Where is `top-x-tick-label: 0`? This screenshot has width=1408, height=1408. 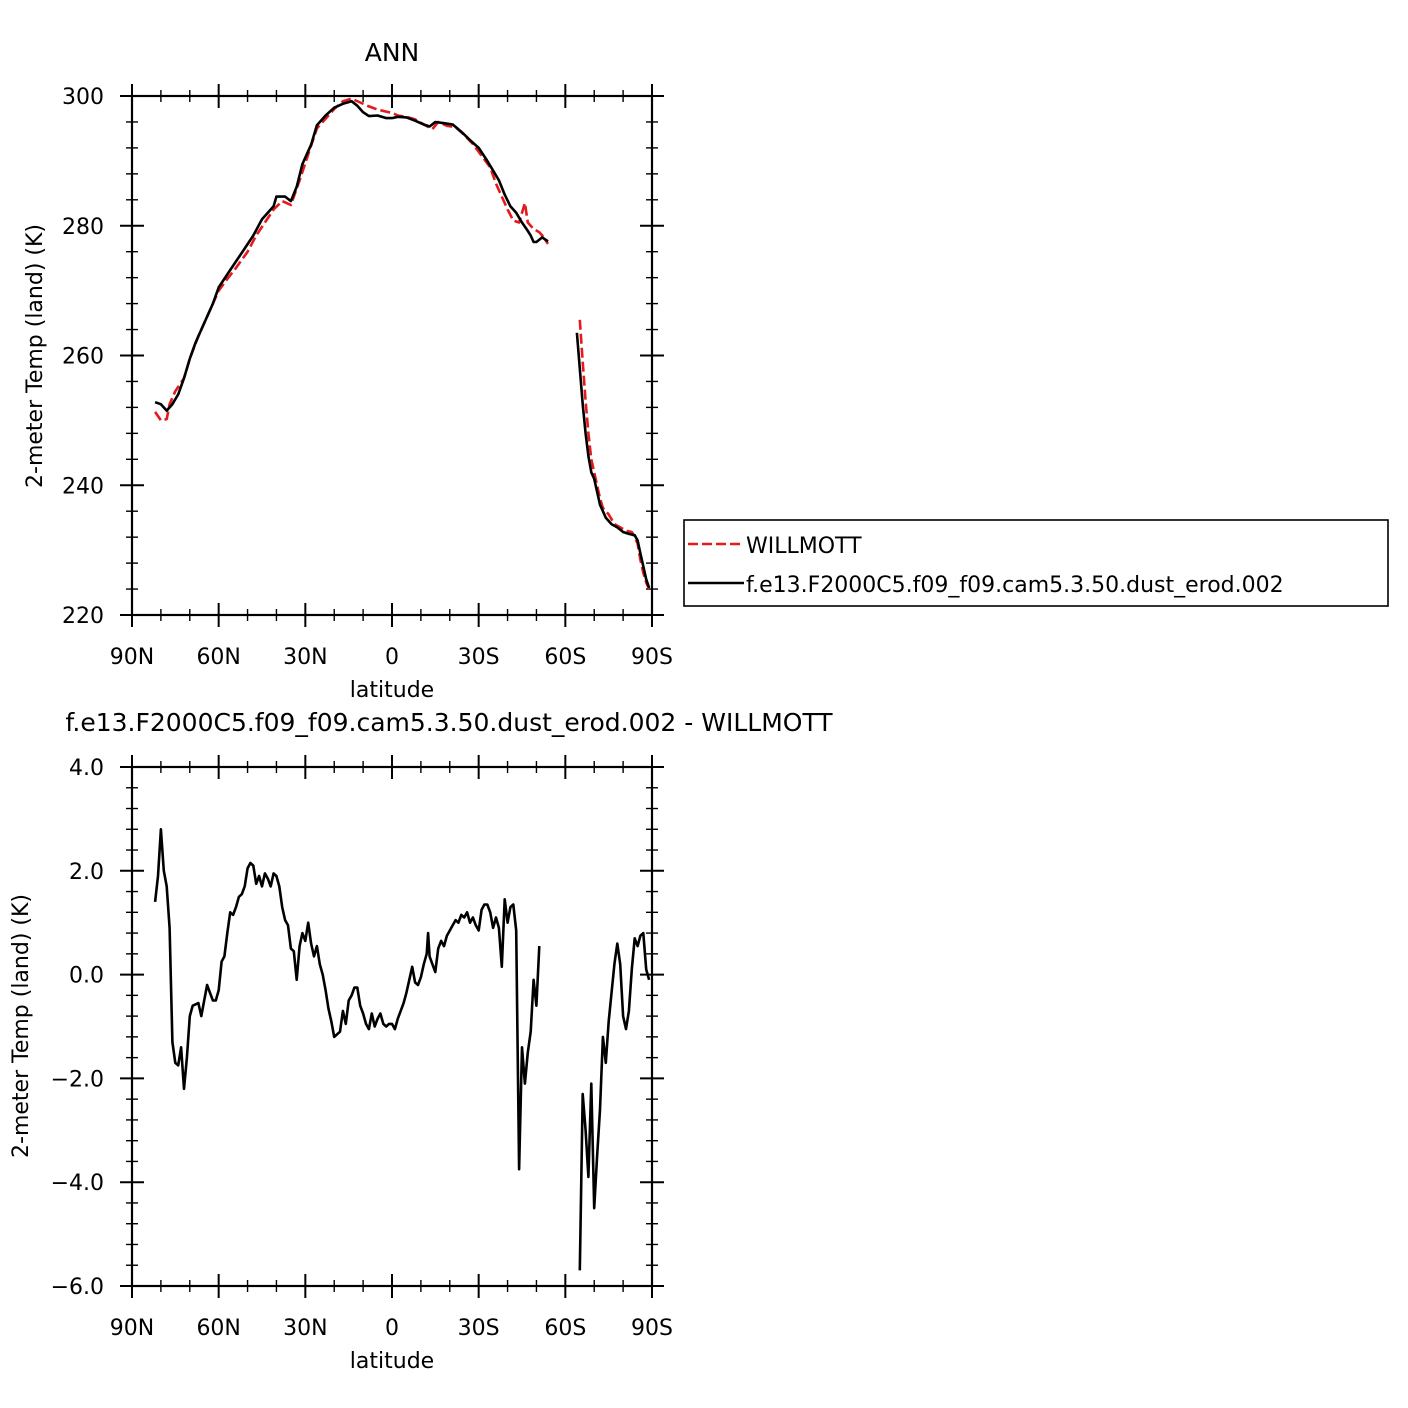
top-x-tick-label: 0 is located at coordinates (392, 657).